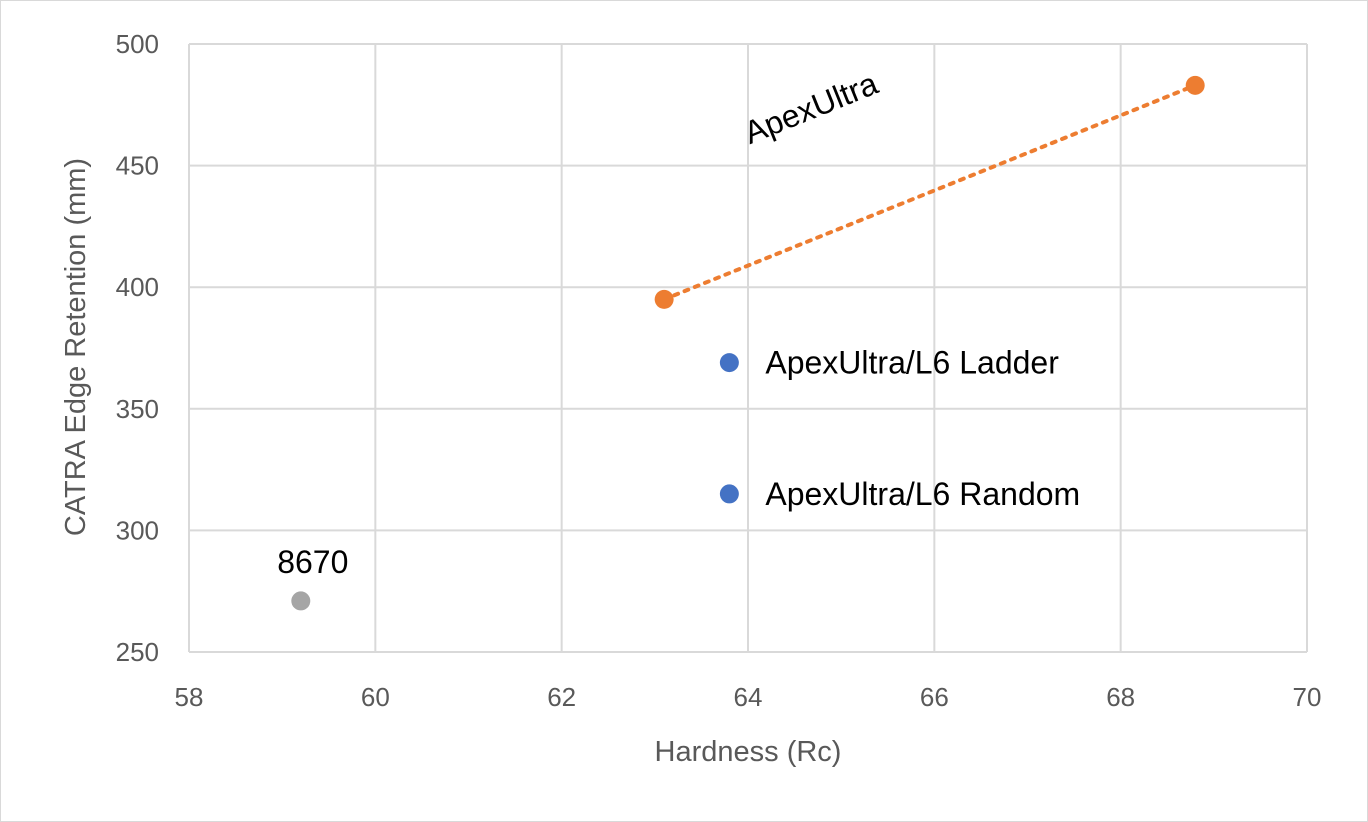 The width and height of the screenshot is (1368, 822). Describe the element at coordinates (922, 494) in the screenshot. I see `label-apexultra-l6-random: ApexUltra/L6 Random` at that location.